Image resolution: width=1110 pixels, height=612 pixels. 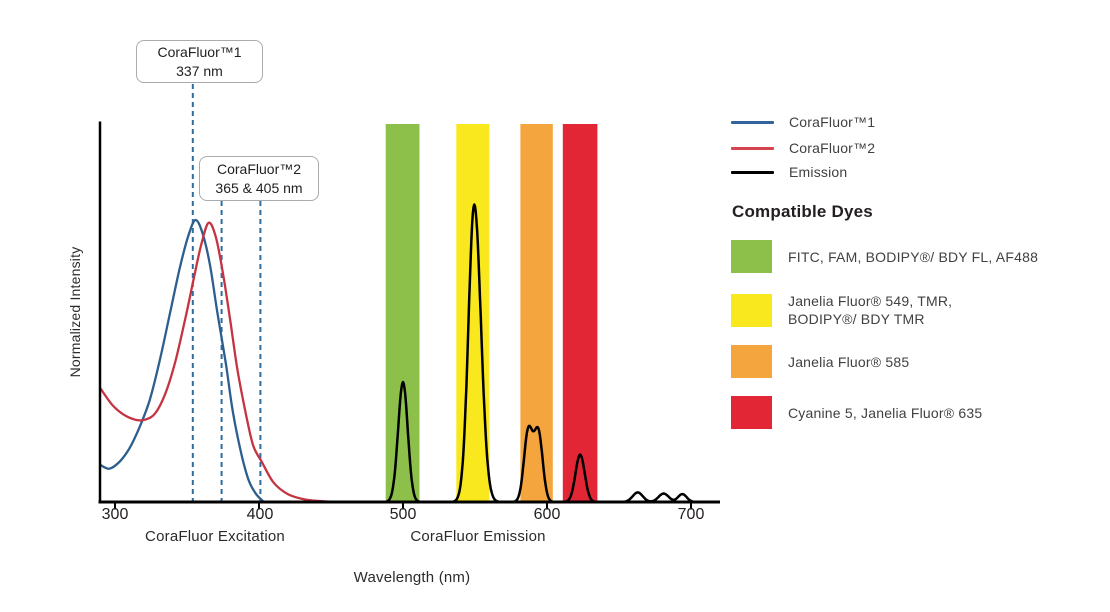 I want to click on x-axis-ticks, so click(x=403, y=506).